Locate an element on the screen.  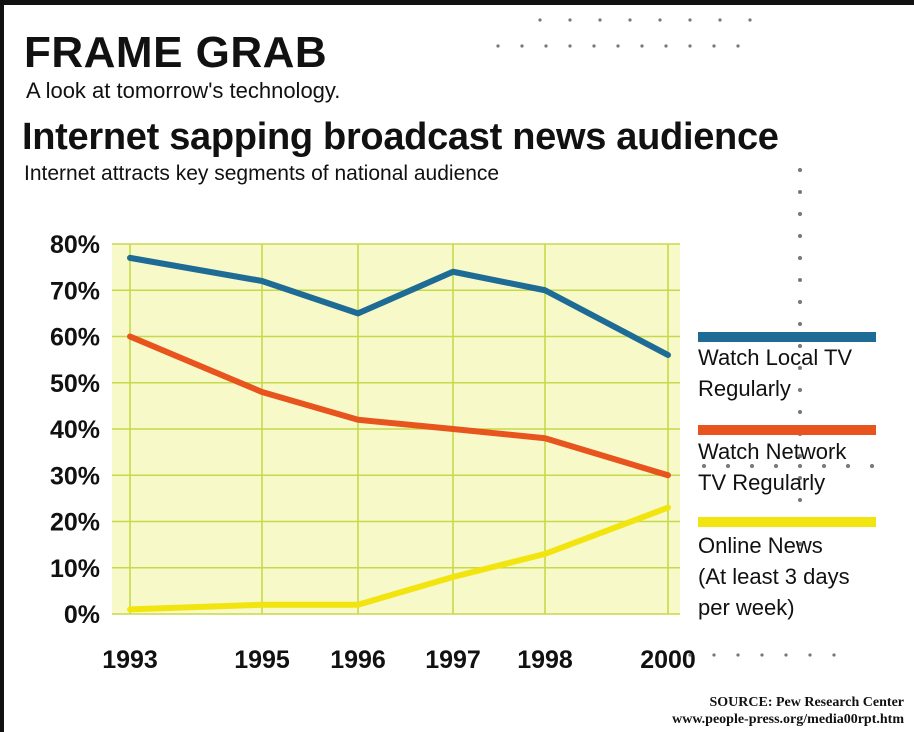
y-tick-label: 60% is located at coordinates (75, 338).